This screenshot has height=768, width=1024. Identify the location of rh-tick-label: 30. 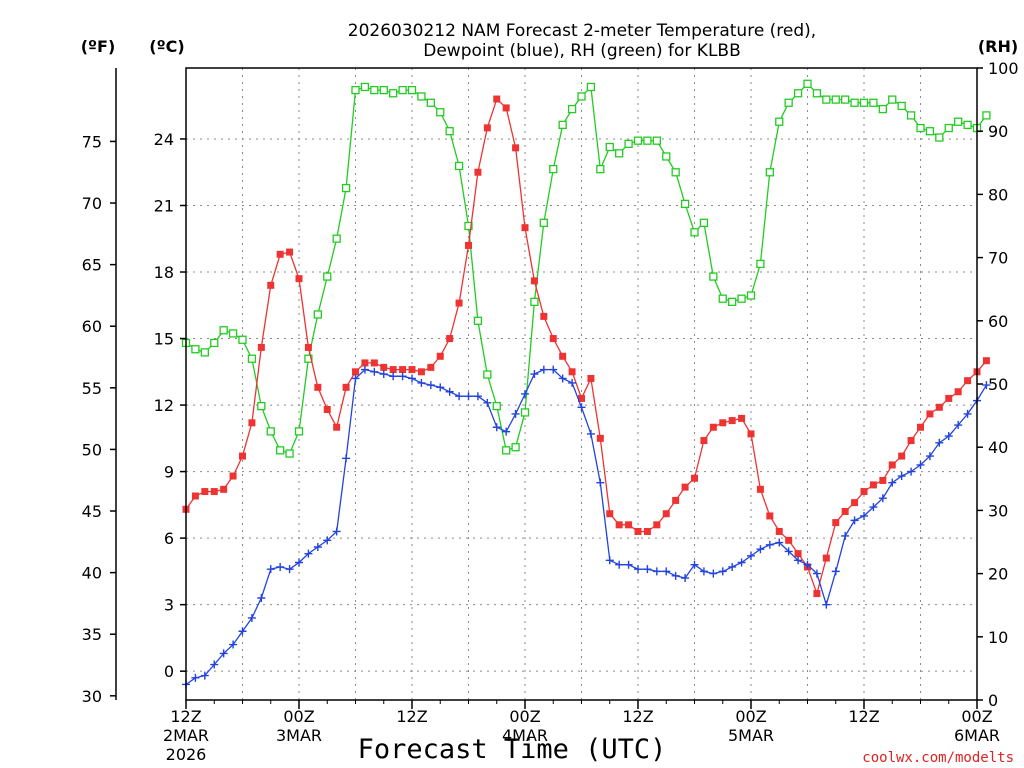
(998, 510).